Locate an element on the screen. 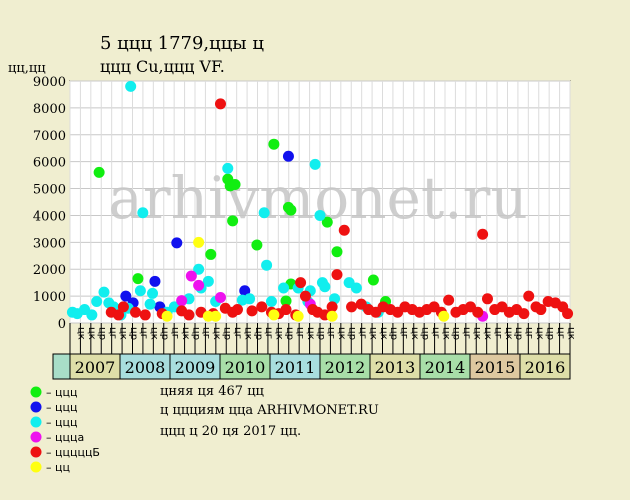 This screenshot has height=500, width=630. year-label: 2014 is located at coordinates (445, 367).